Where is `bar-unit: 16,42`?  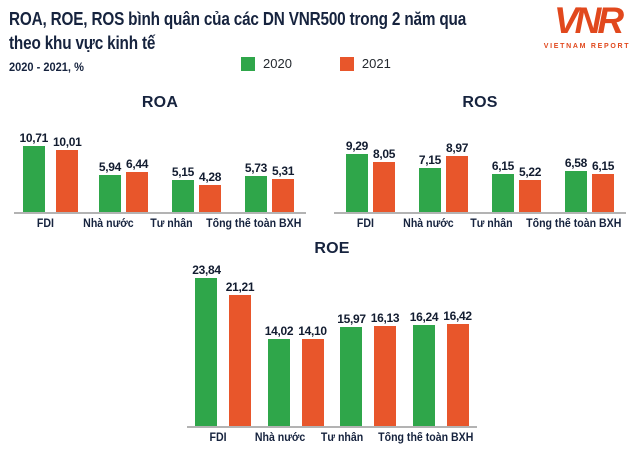 bar-unit: 16,42 is located at coordinates (457, 367).